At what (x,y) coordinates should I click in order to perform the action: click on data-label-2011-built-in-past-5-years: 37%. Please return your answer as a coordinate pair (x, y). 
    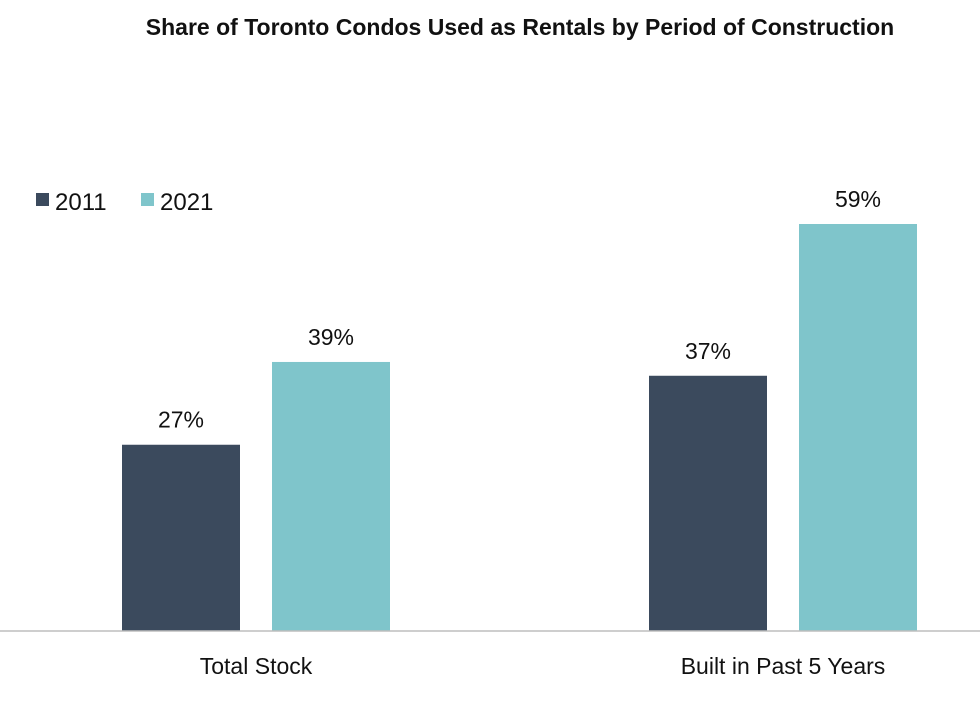
    Looking at the image, I should click on (708, 351).